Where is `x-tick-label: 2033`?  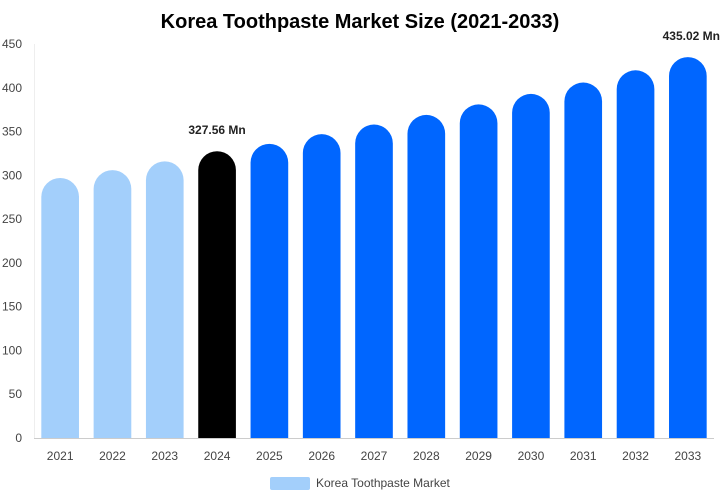 x-tick-label: 2033 is located at coordinates (687, 456).